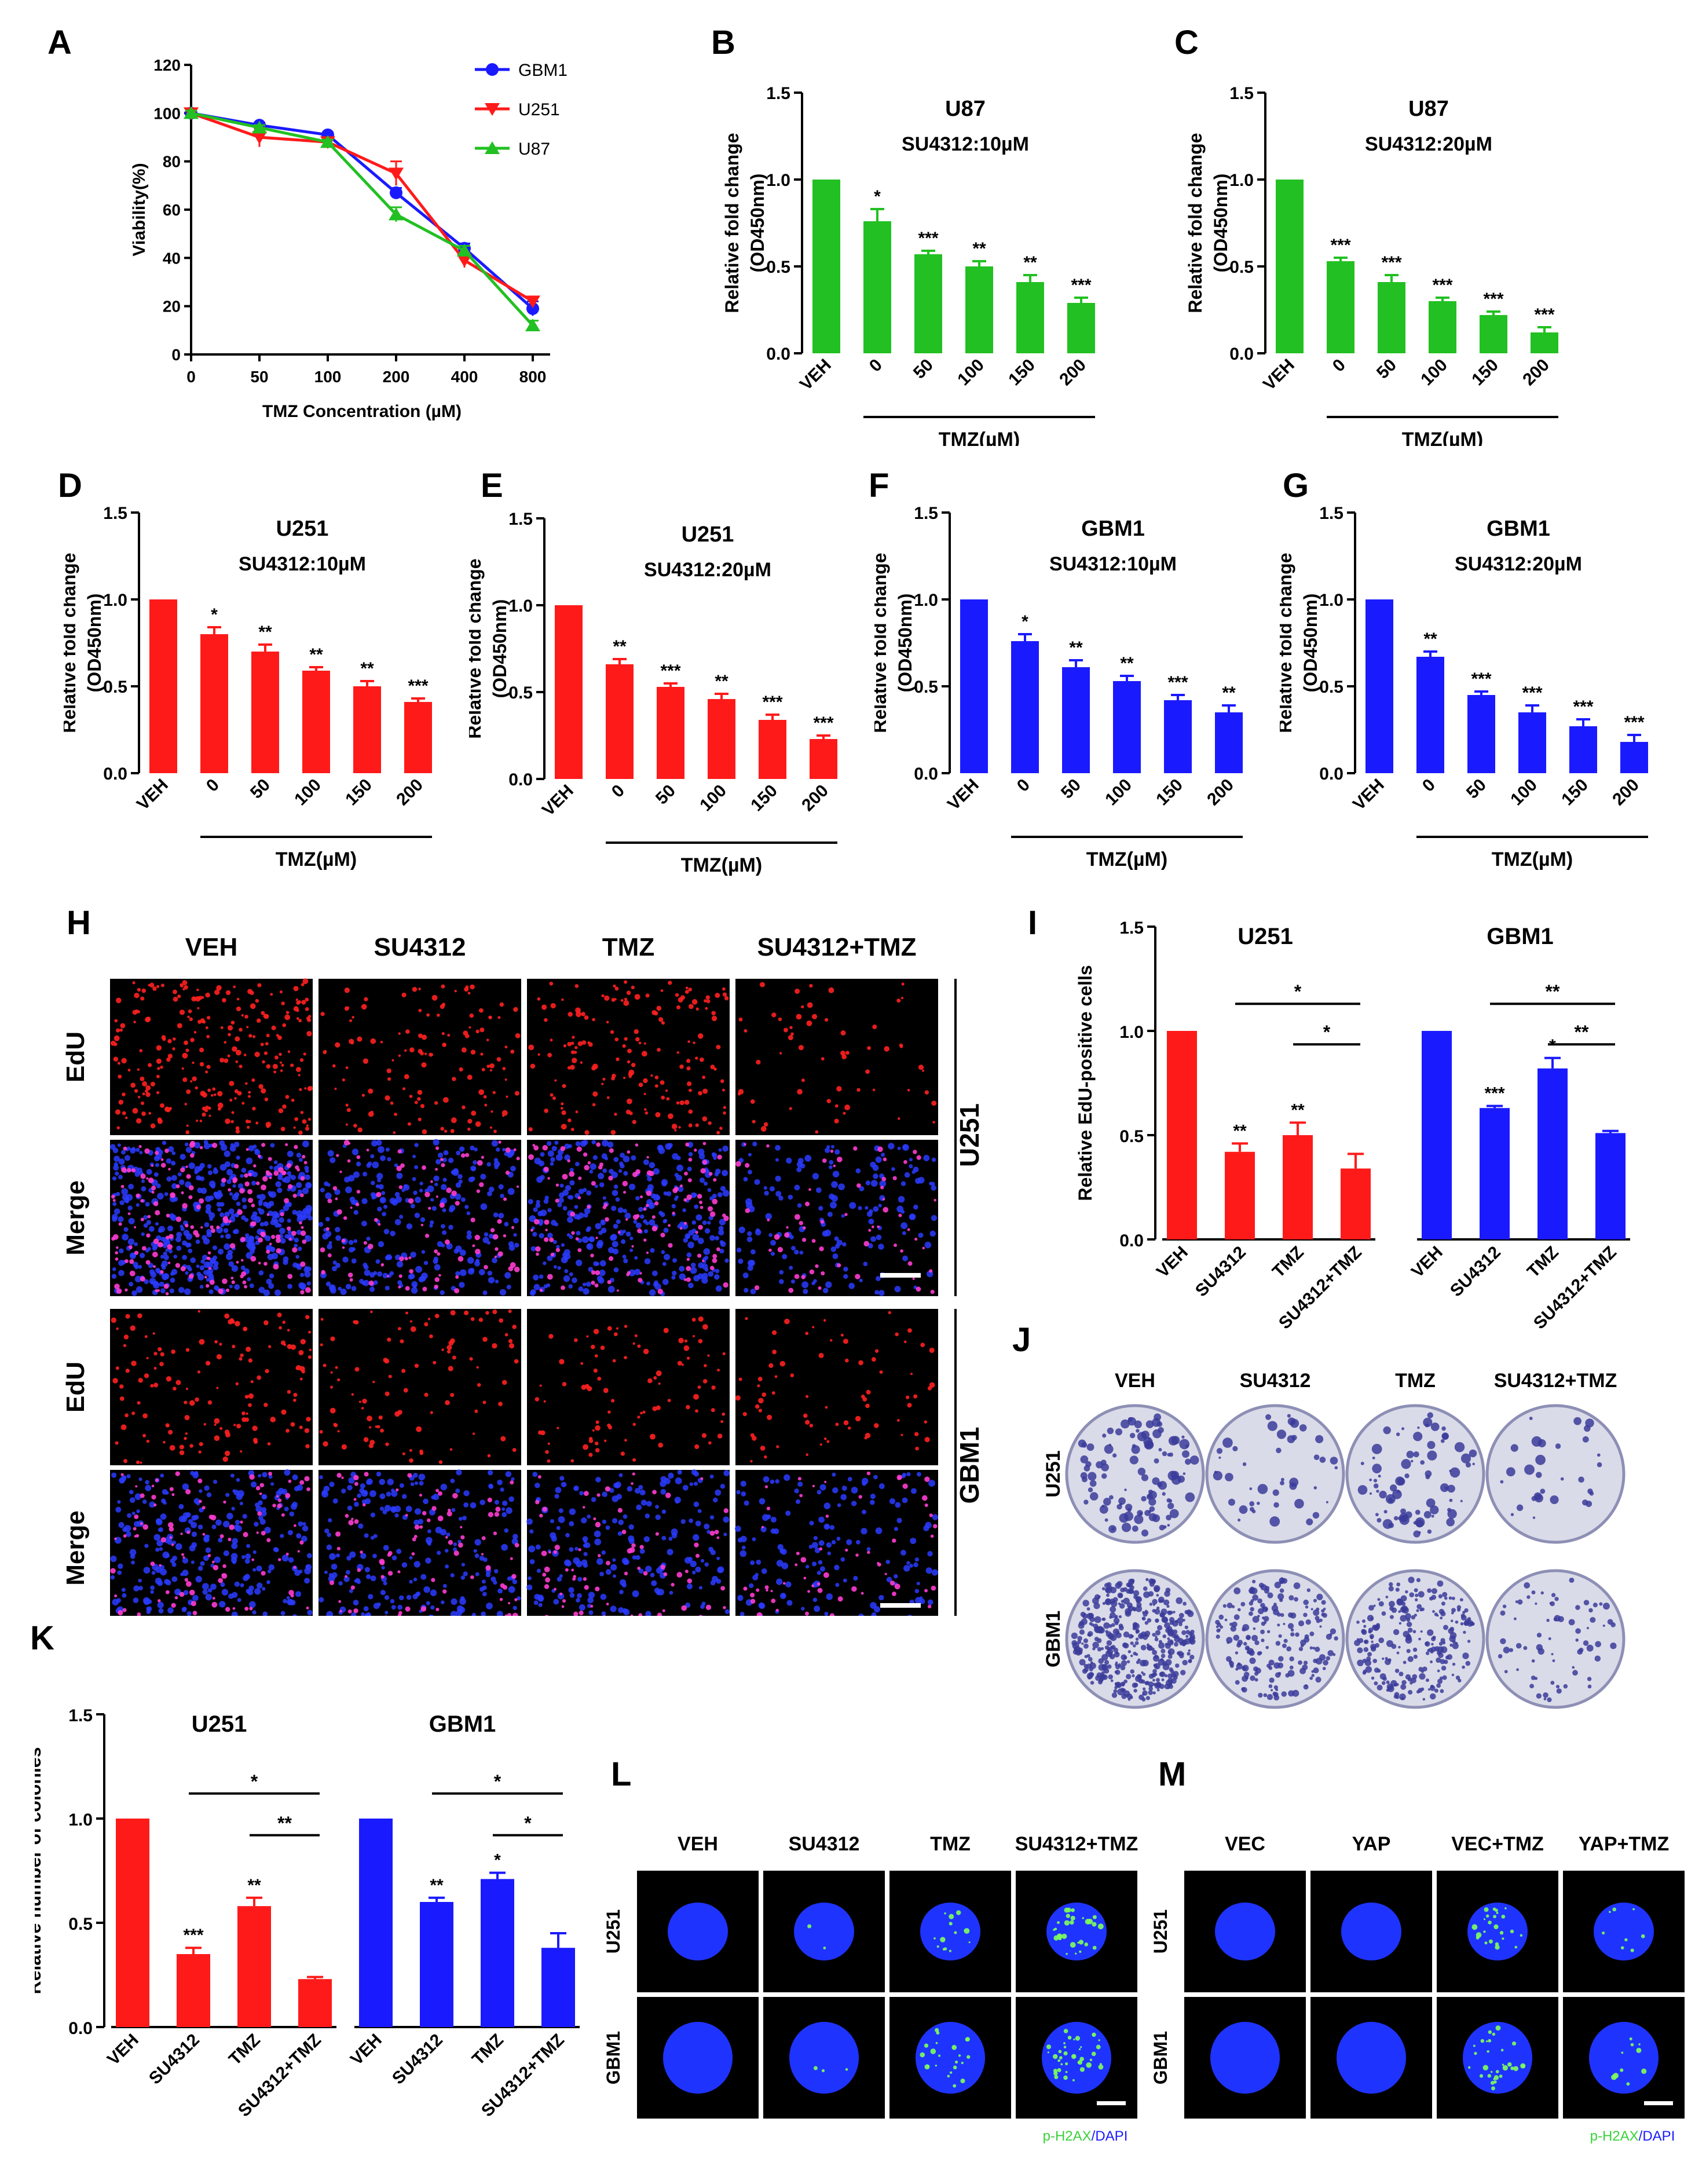 This screenshot has height=2184, width=1706. What do you see at coordinates (882, 643) in the screenshot?
I see `y-axis-label: Relative fold change` at bounding box center [882, 643].